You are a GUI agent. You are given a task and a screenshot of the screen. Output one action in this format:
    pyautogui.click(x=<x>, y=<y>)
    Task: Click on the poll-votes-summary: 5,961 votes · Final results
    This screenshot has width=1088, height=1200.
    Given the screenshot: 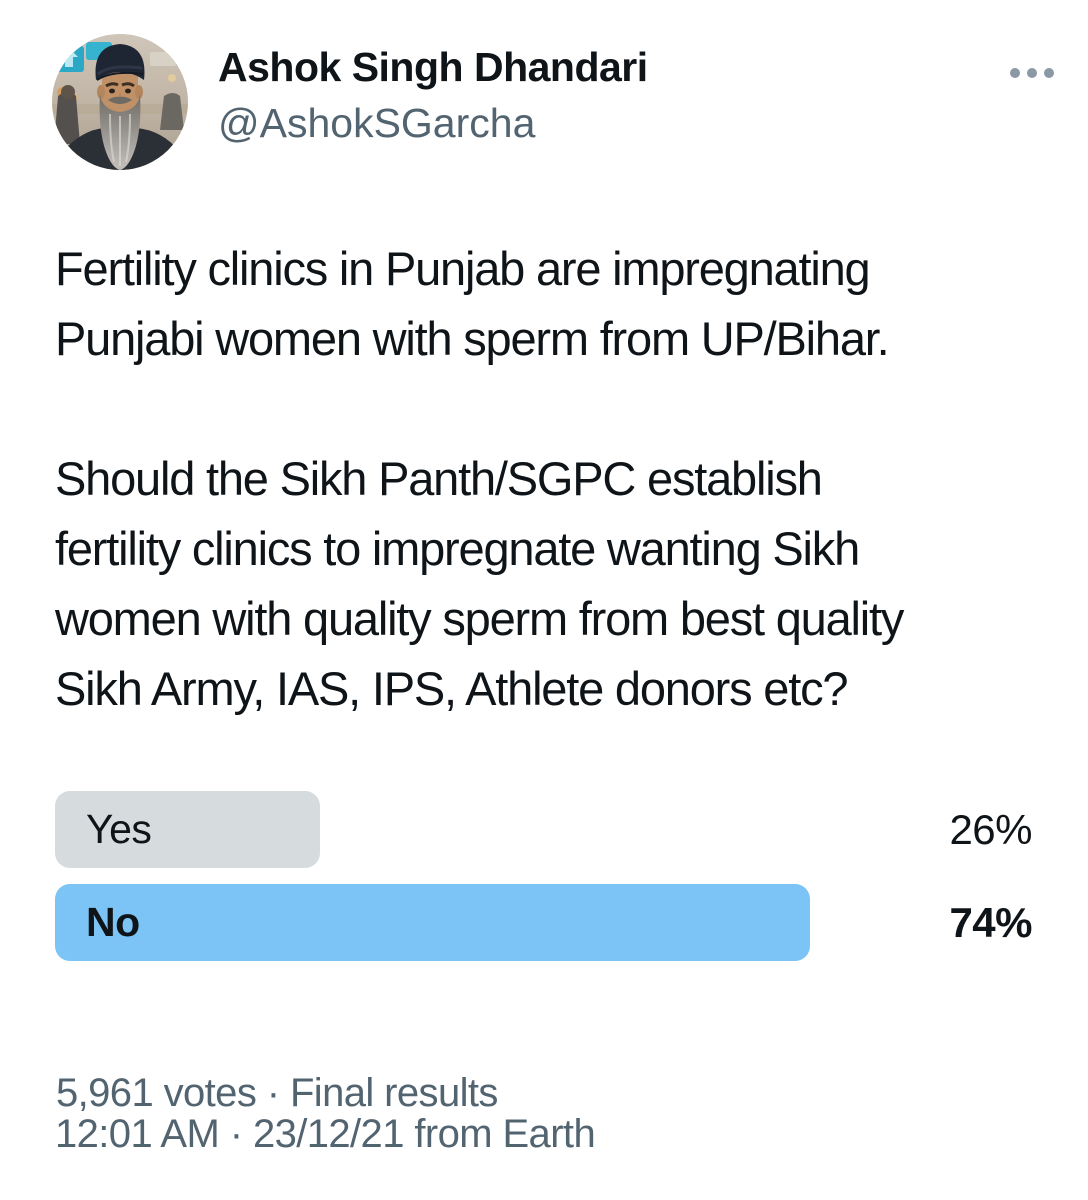 What is the action you would take?
    pyautogui.click(x=277, y=1093)
    